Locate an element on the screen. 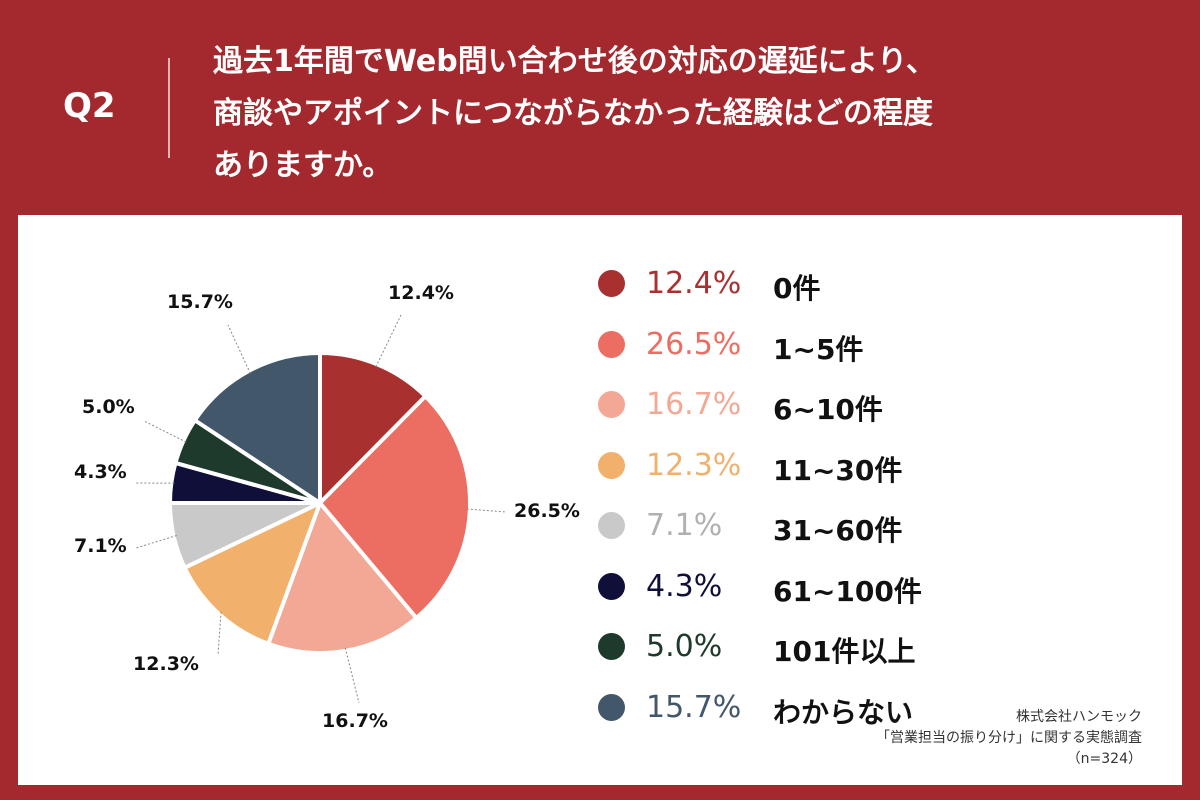 This screenshot has height=800, width=1200. source-company: 株式会社ハンモック is located at coordinates (1079, 717).